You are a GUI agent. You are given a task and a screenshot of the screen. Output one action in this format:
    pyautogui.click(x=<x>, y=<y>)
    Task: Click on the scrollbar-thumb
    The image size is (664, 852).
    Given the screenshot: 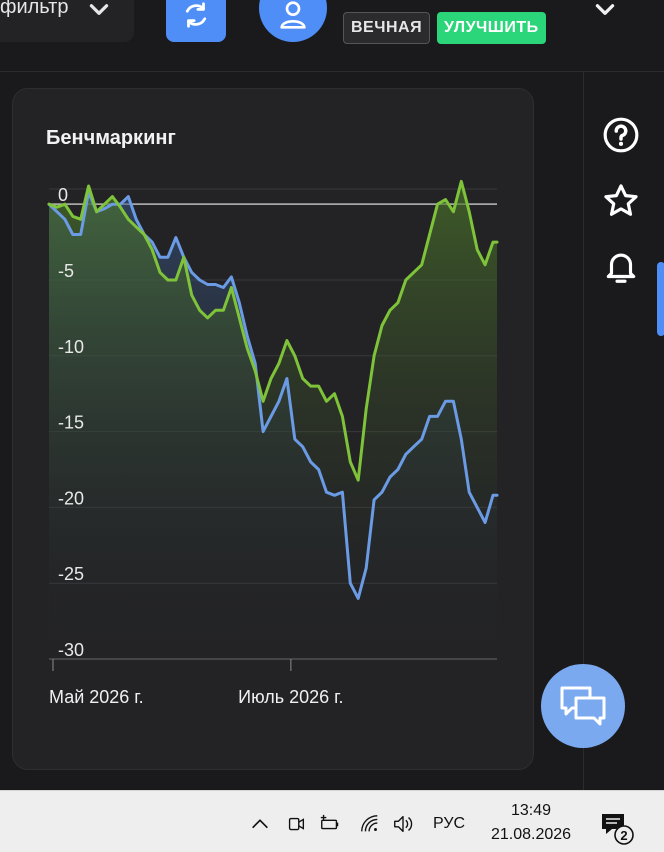 What is the action you would take?
    pyautogui.click(x=660, y=299)
    